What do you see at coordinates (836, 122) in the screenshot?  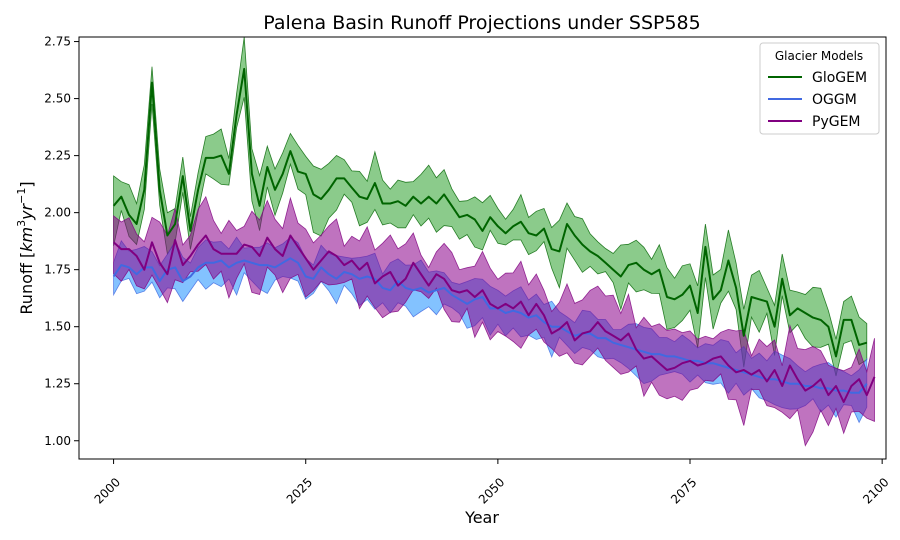 I see `legend-label-pygem: PyGEM` at bounding box center [836, 122].